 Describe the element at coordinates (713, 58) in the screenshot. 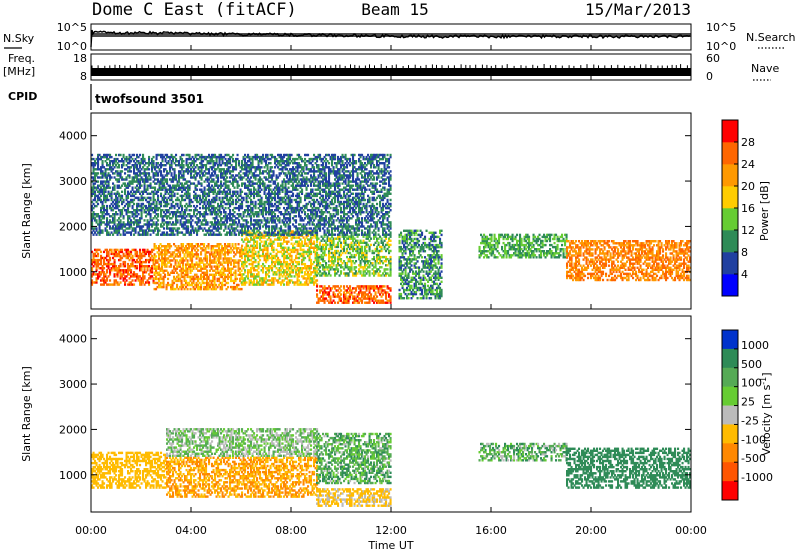

I see `nave-tick-top: 60` at that location.